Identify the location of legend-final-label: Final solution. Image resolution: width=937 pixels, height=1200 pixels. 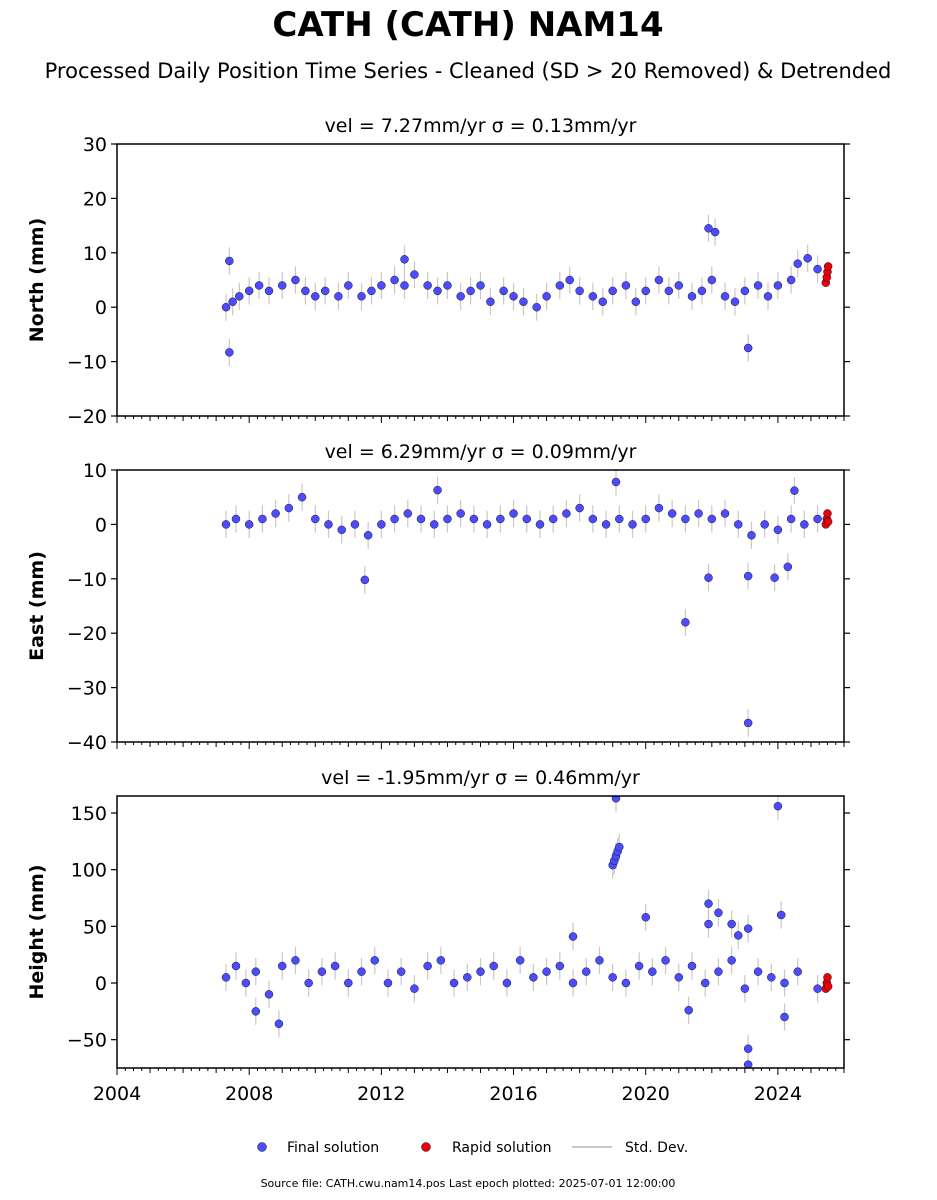
(333, 1148).